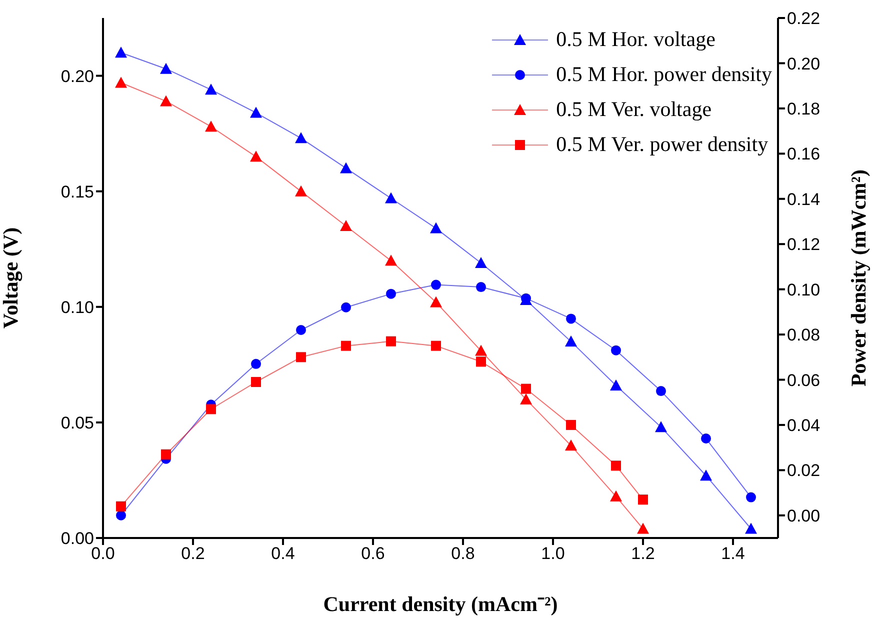 The width and height of the screenshot is (872, 633). Describe the element at coordinates (77, 192) in the screenshot. I see `y-tick-label: 0.15` at that location.